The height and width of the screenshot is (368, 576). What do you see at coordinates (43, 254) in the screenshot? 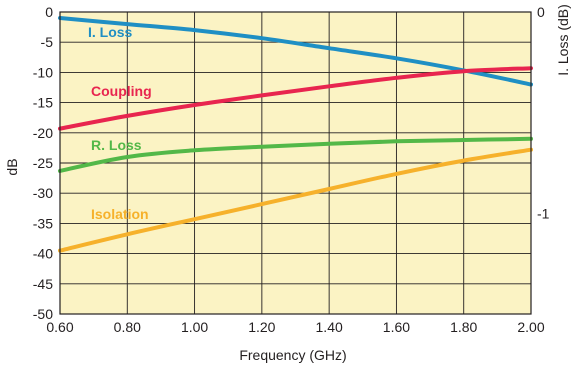
I see `y-tick-label: -40` at bounding box center [43, 254].